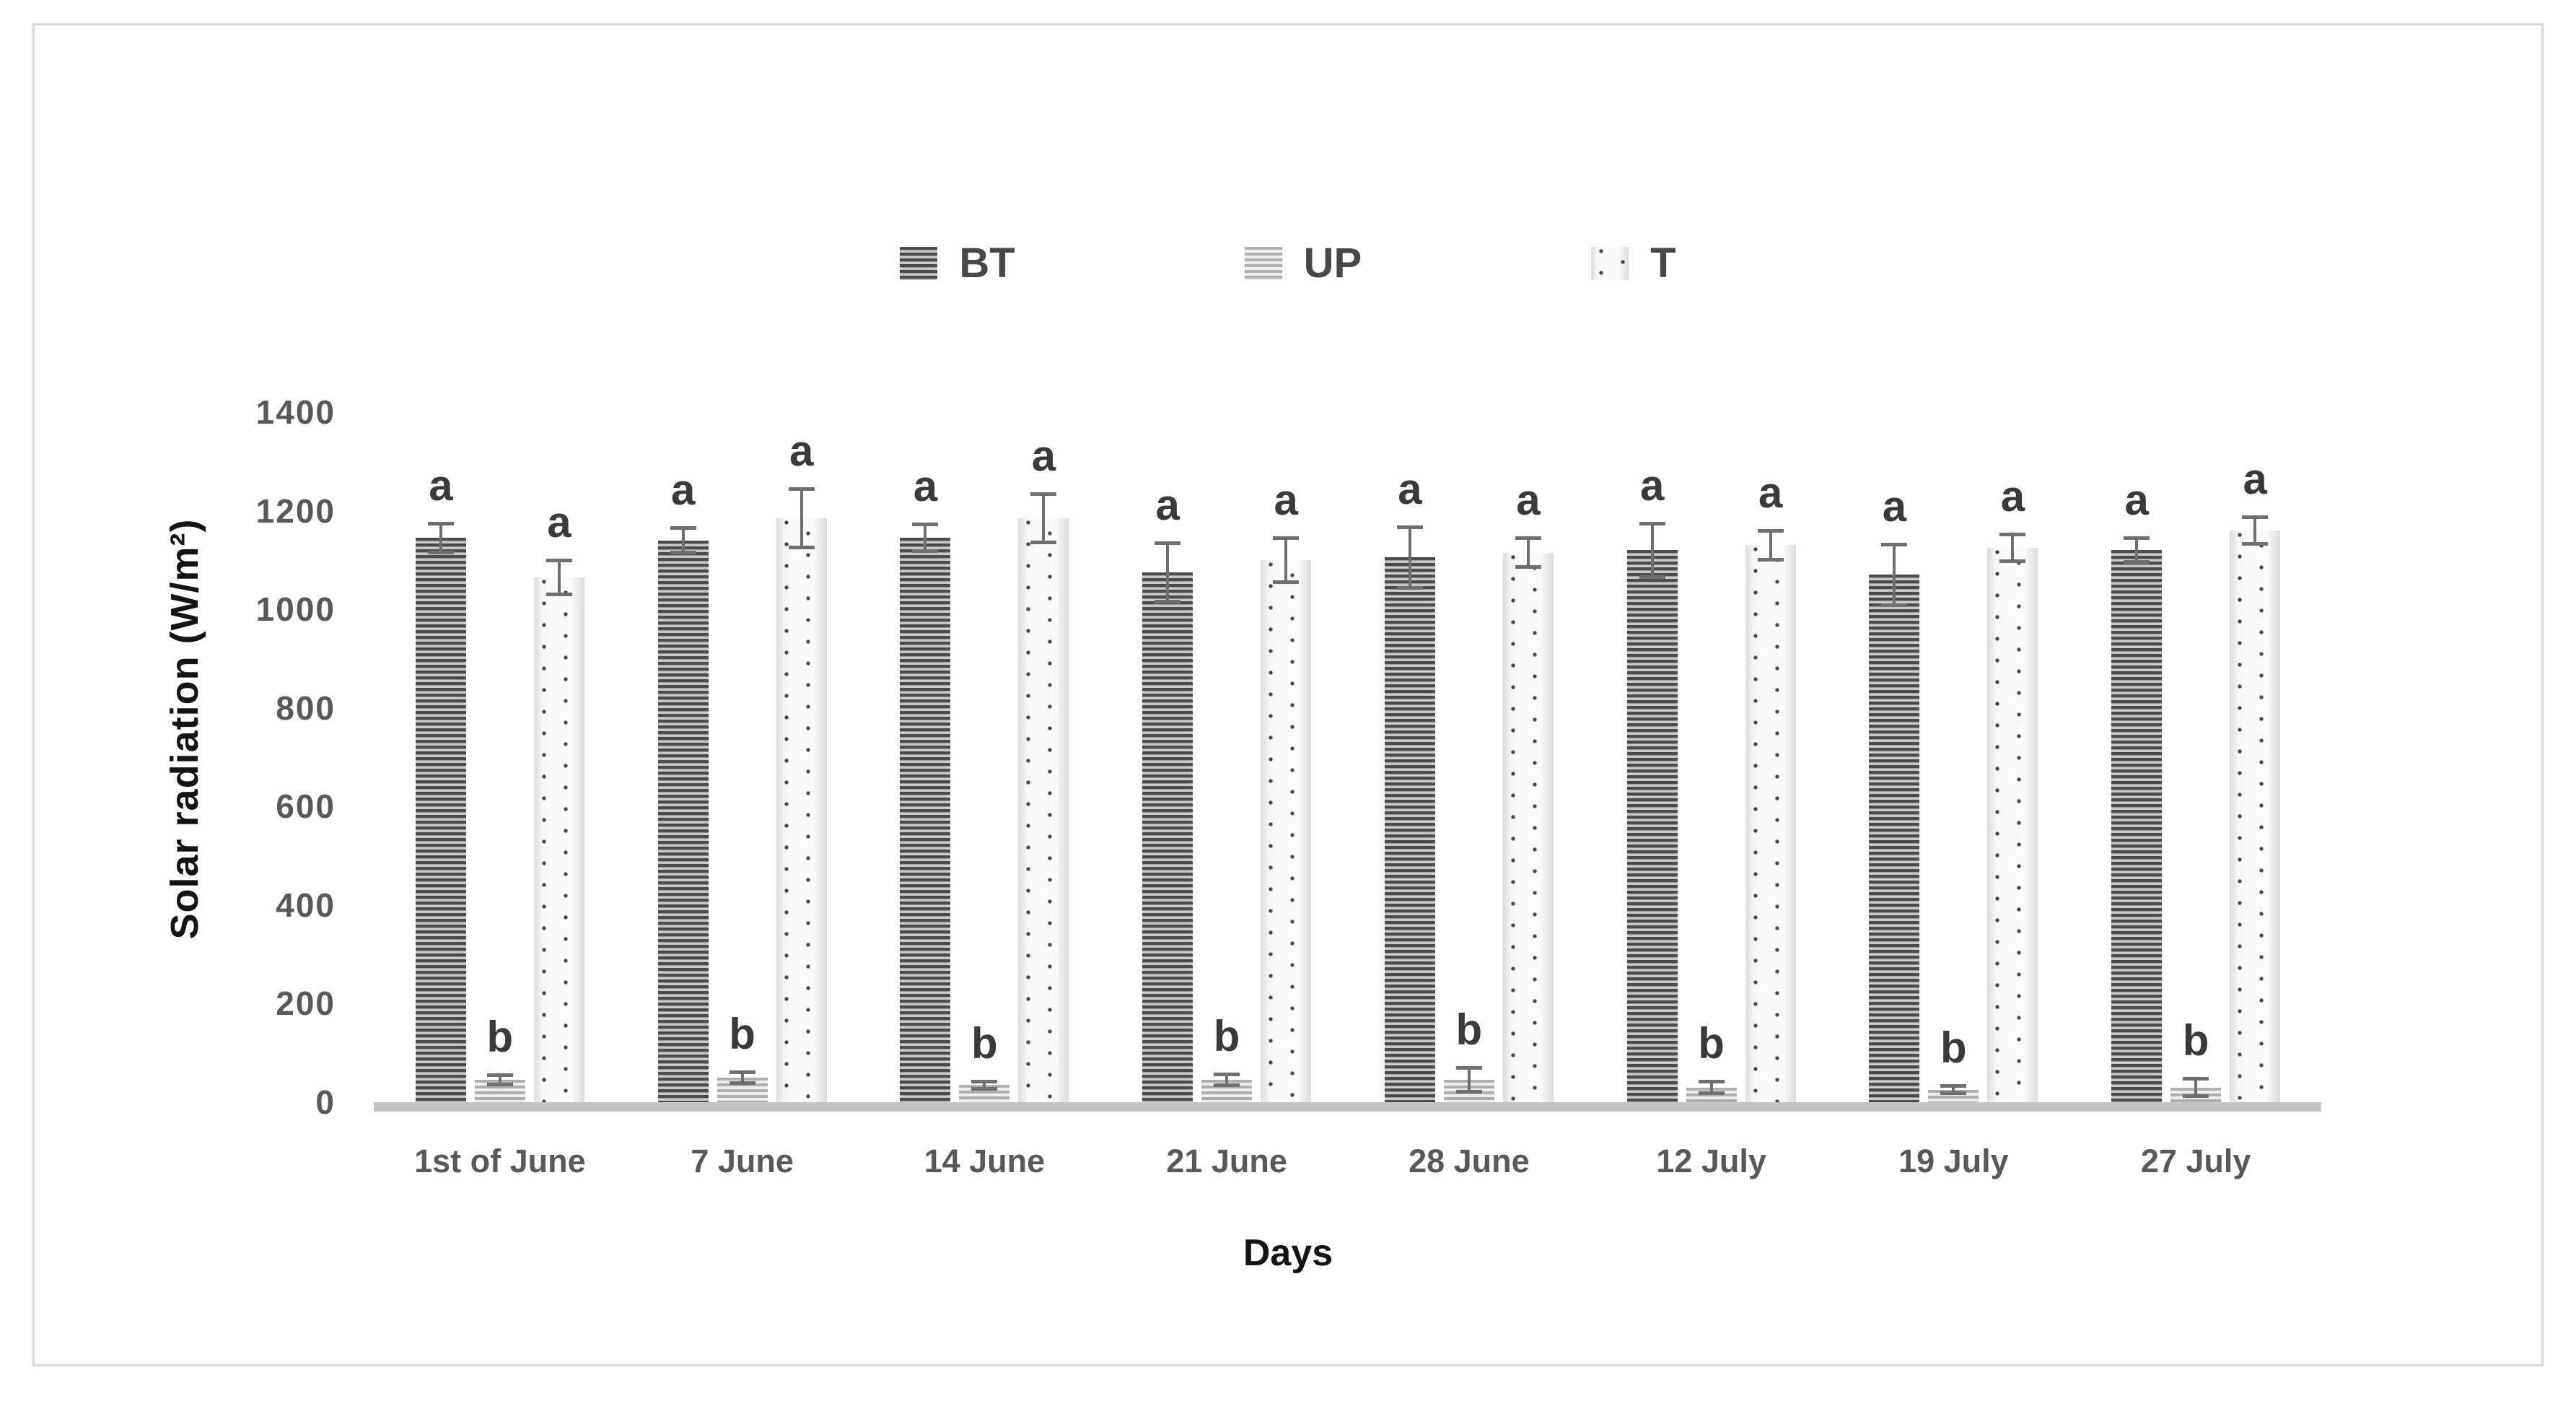 The width and height of the screenshot is (2576, 1401). What do you see at coordinates (1953, 1161) in the screenshot?
I see `x-label-6: 19 July` at bounding box center [1953, 1161].